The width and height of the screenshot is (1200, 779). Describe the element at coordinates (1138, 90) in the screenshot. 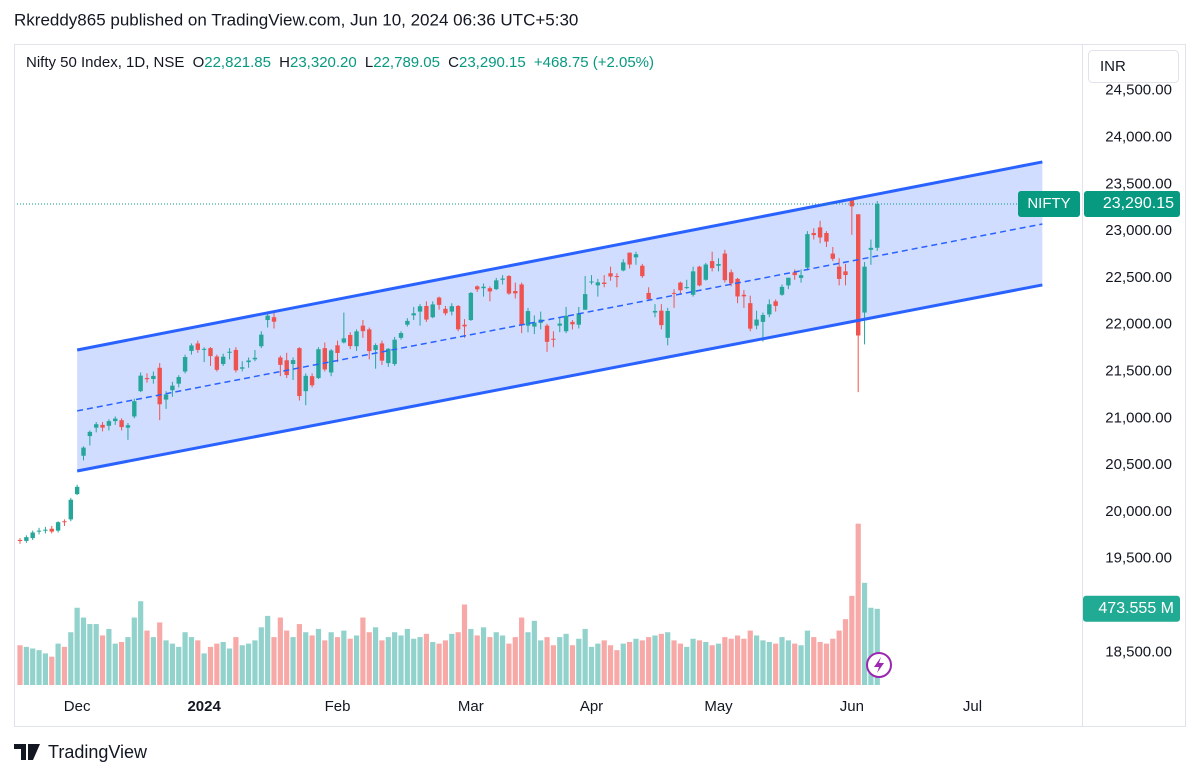

I see `y-tick-label: 24,500.00` at that location.